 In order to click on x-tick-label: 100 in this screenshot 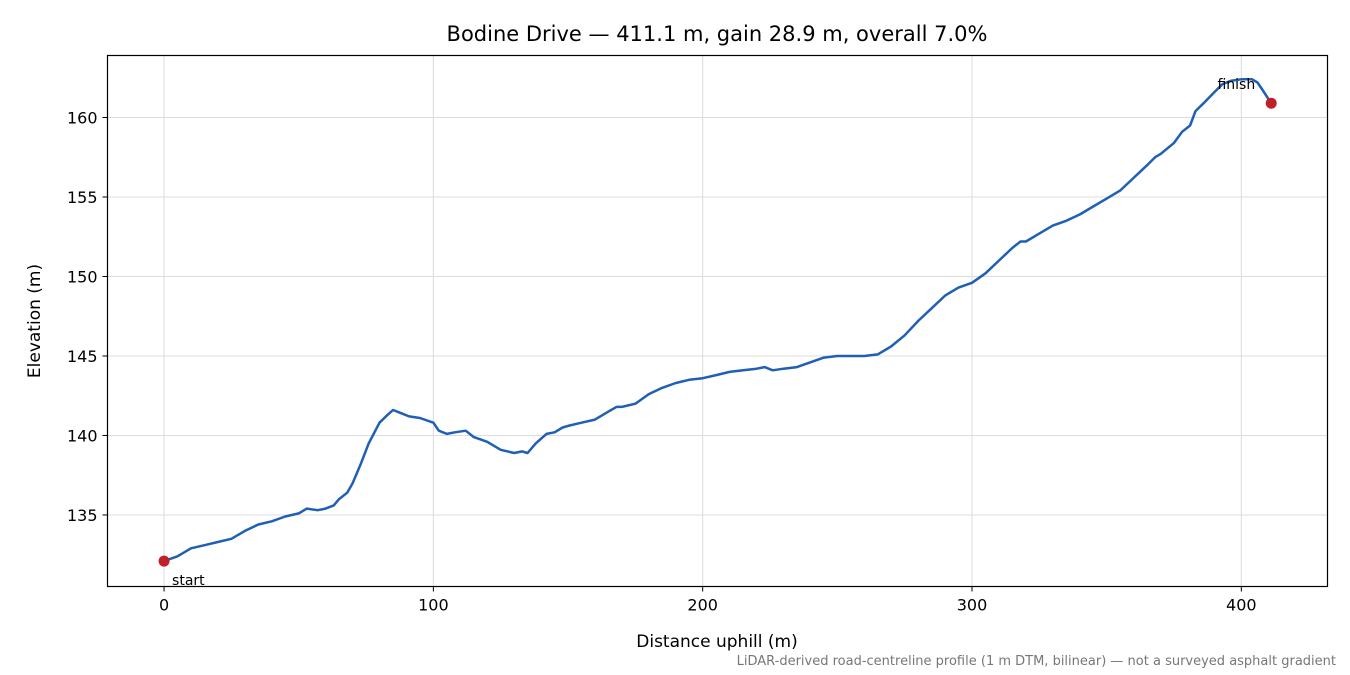, I will do `click(433, 605)`.